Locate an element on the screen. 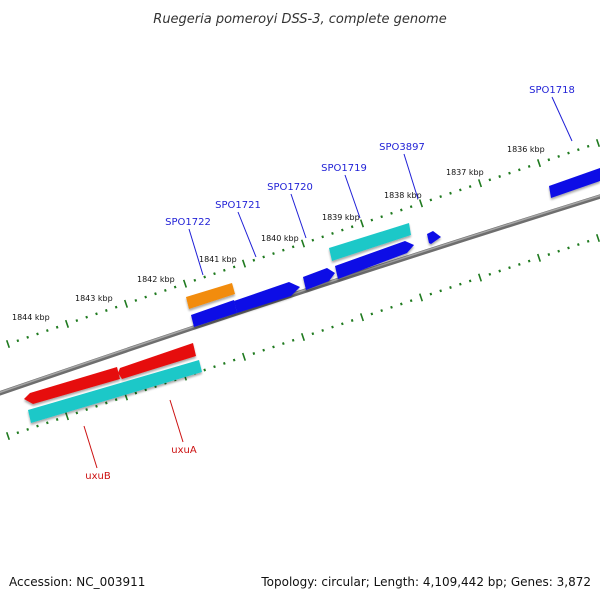 This screenshot has height=600, width=600. gene-label-spo3897: SPO3897 is located at coordinates (402, 147).